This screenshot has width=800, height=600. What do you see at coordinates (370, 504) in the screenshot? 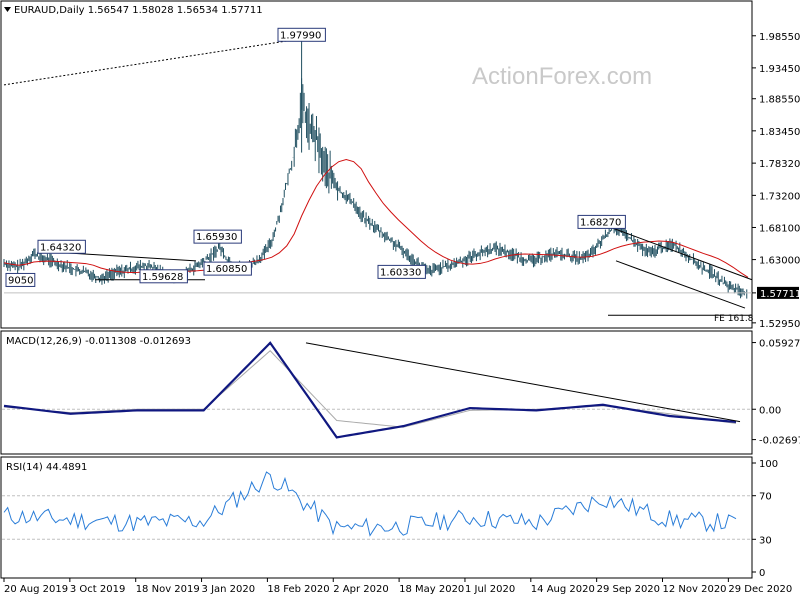
I see `rsi-line` at bounding box center [370, 504].